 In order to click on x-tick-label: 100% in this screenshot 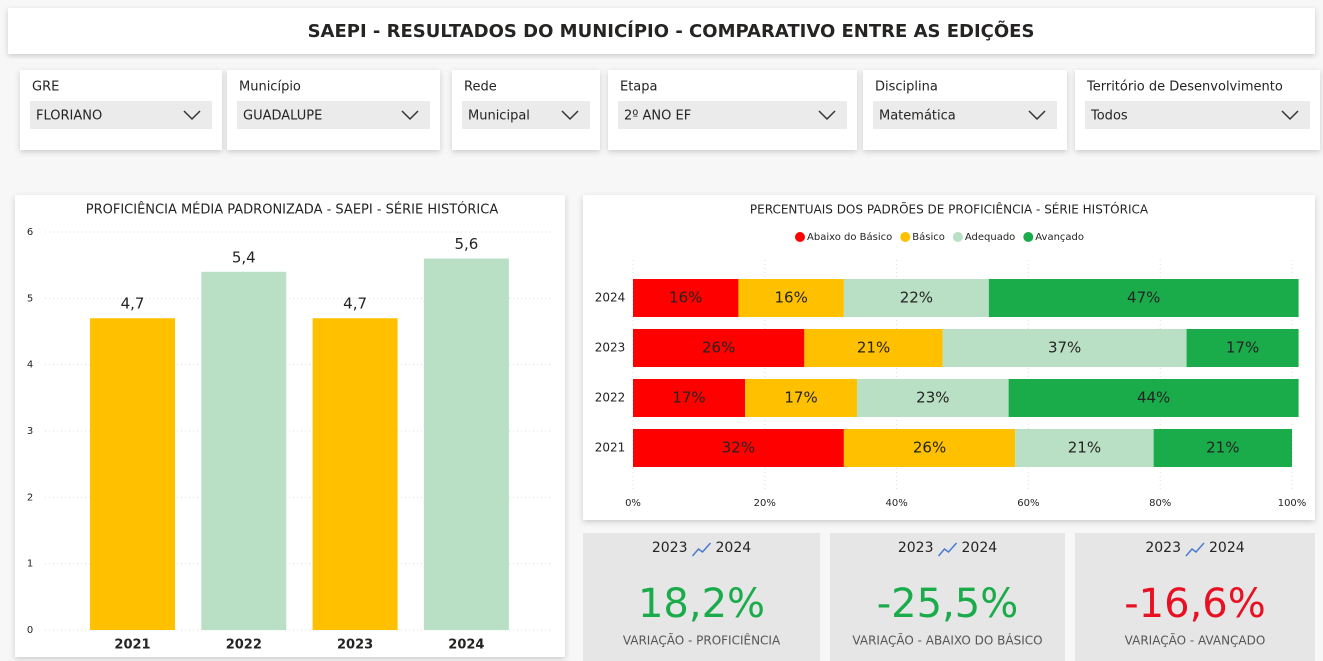, I will do `click(1292, 503)`.